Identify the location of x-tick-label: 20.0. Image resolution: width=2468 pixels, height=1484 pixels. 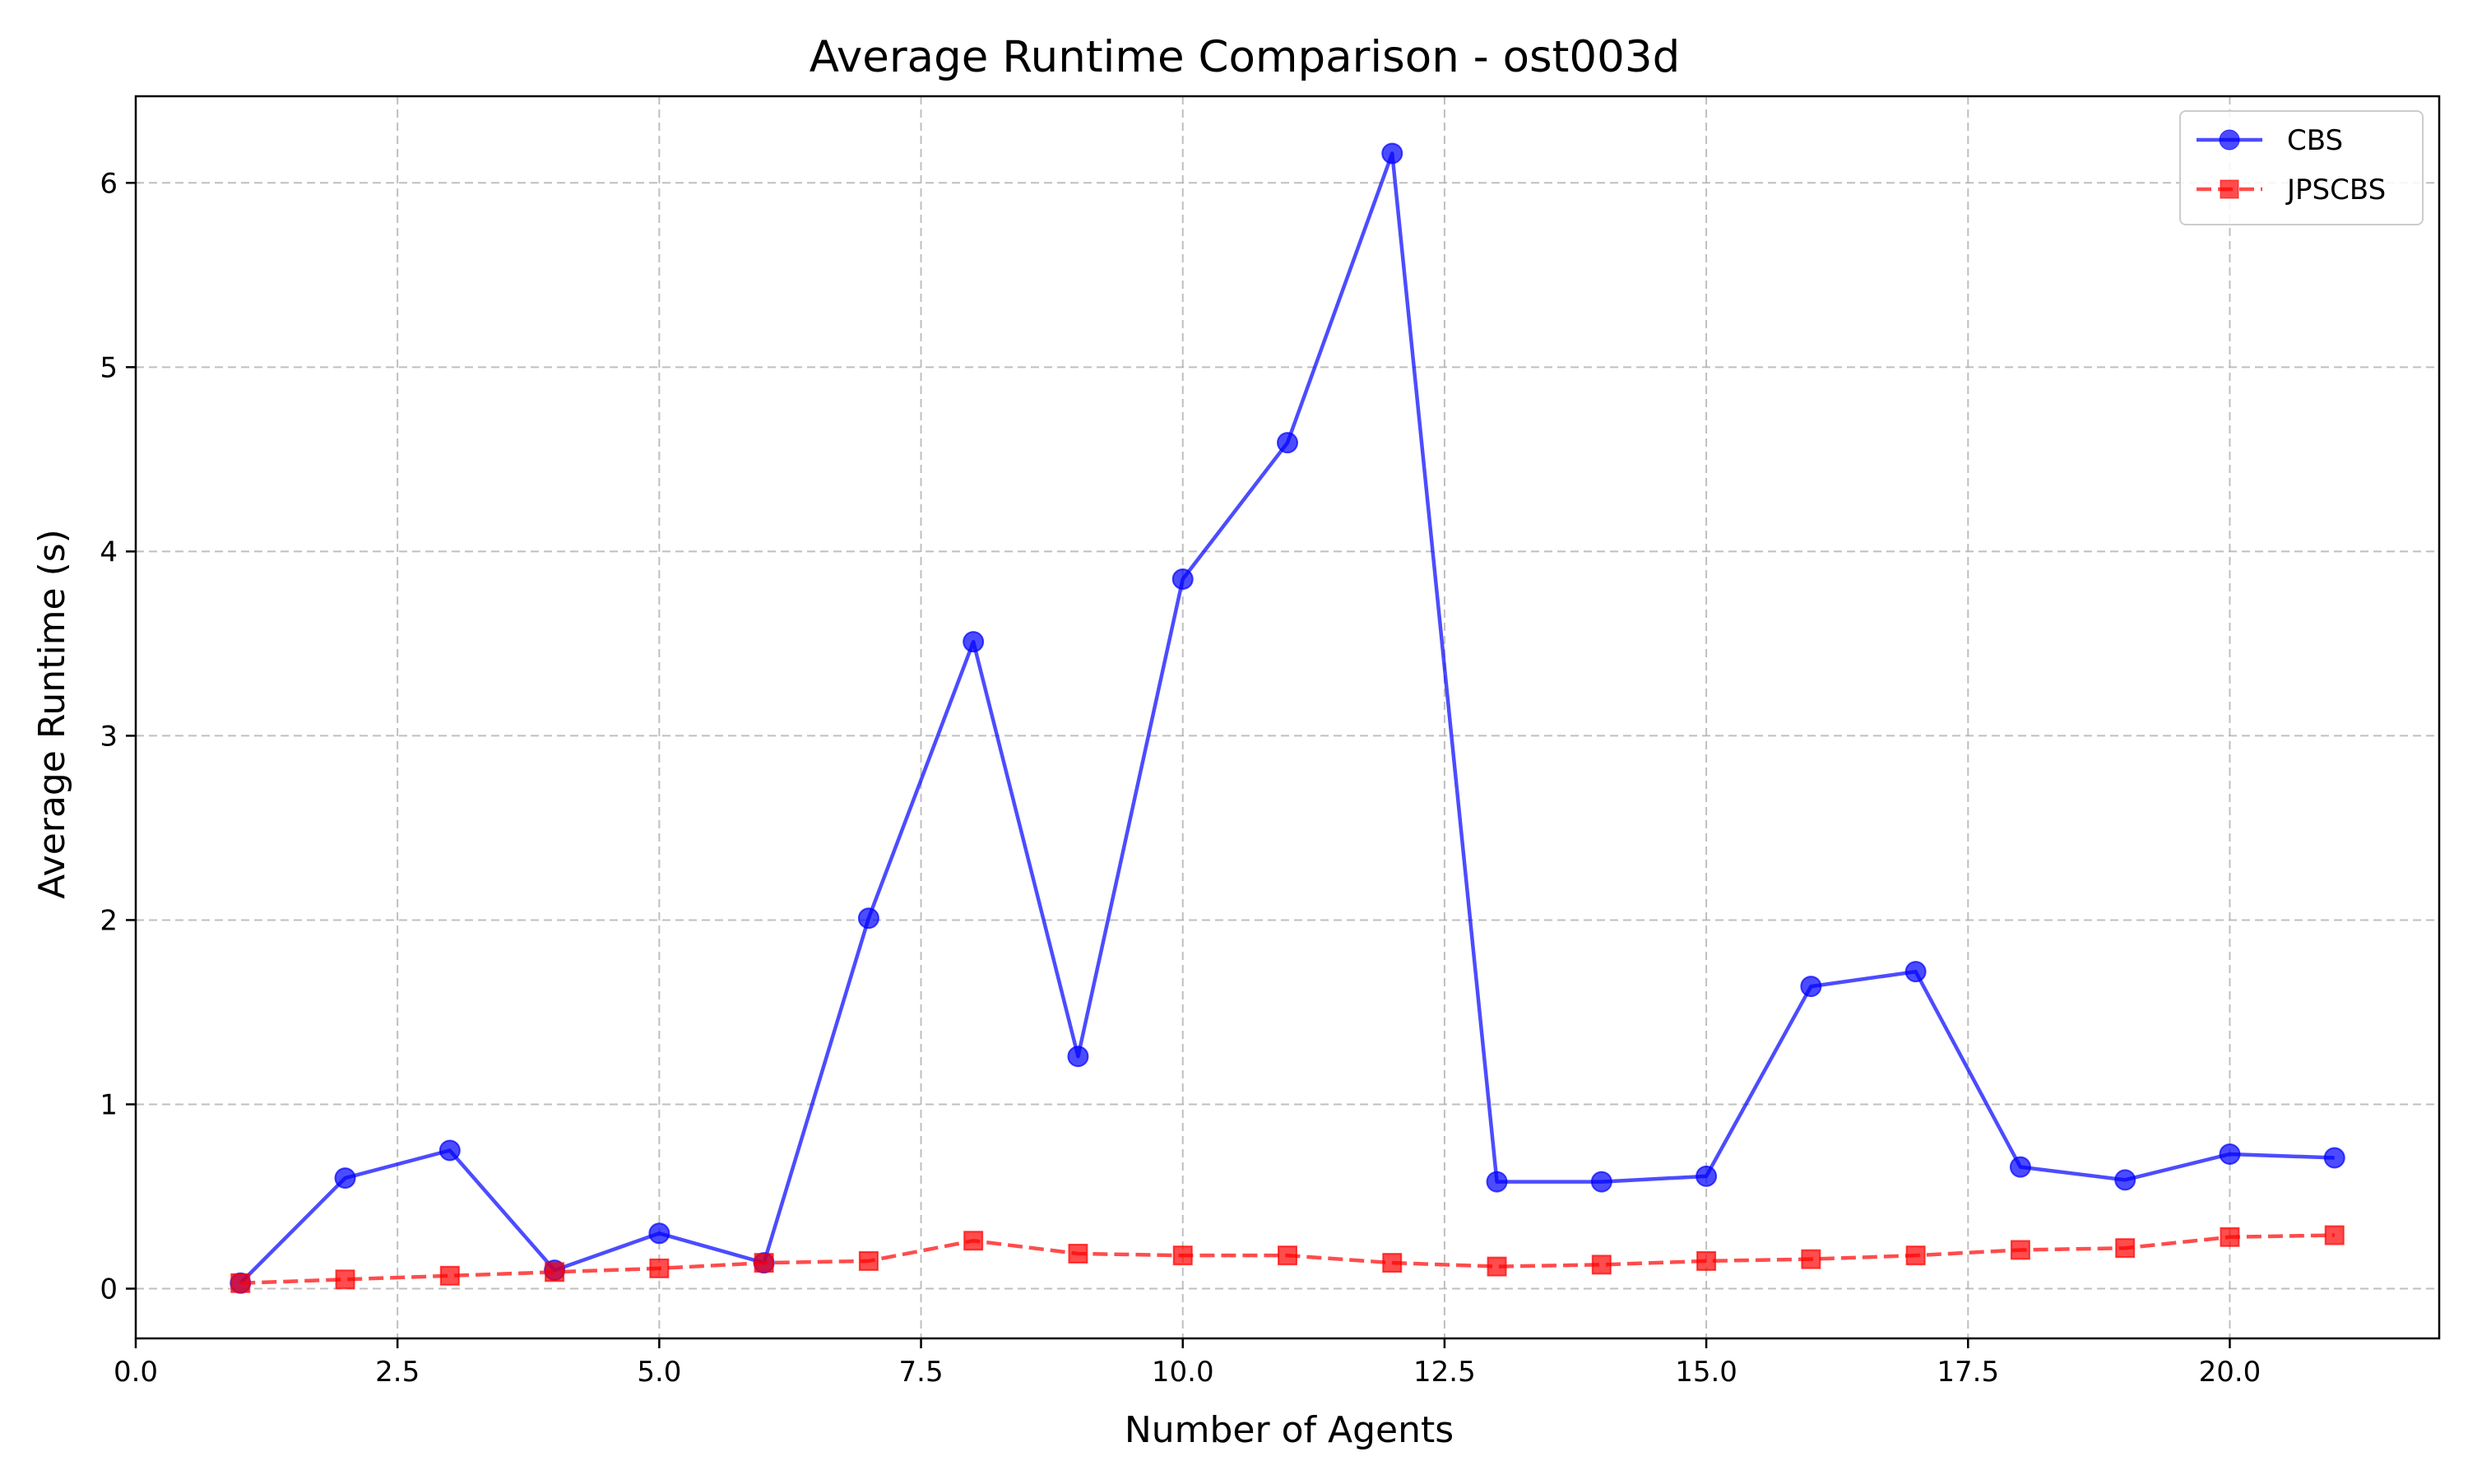
(2230, 1372).